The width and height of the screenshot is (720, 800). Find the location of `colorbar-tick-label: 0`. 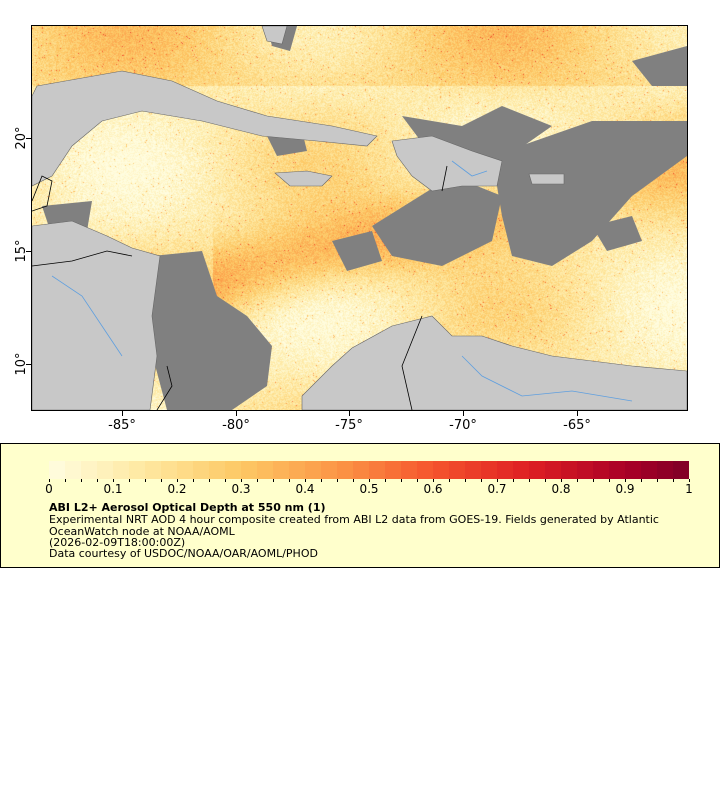

colorbar-tick-label: 0 is located at coordinates (49, 489).